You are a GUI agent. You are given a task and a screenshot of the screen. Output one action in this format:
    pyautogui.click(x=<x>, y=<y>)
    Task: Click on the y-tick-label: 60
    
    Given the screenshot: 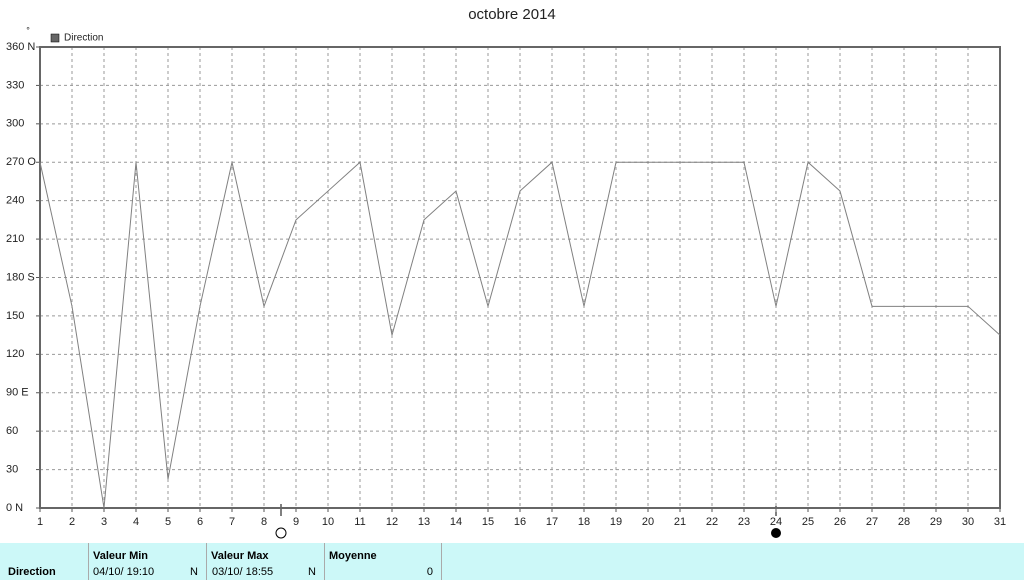 What is the action you would take?
    pyautogui.click(x=12, y=431)
    